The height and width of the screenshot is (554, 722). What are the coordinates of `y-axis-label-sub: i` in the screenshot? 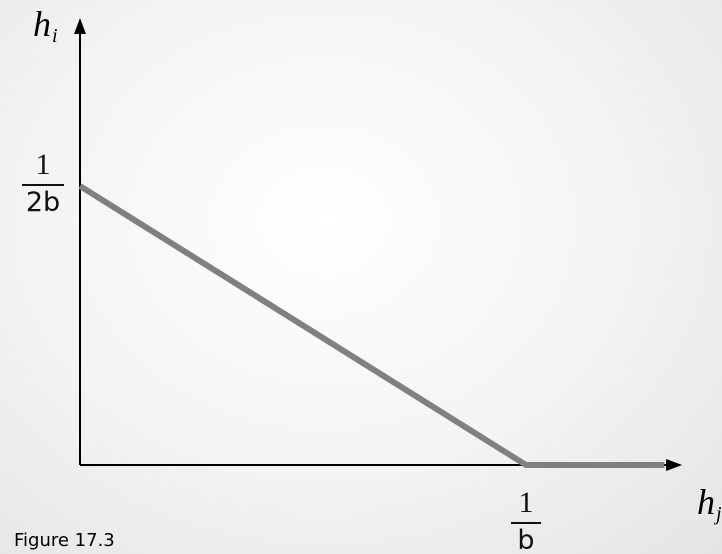 It's located at (55, 36).